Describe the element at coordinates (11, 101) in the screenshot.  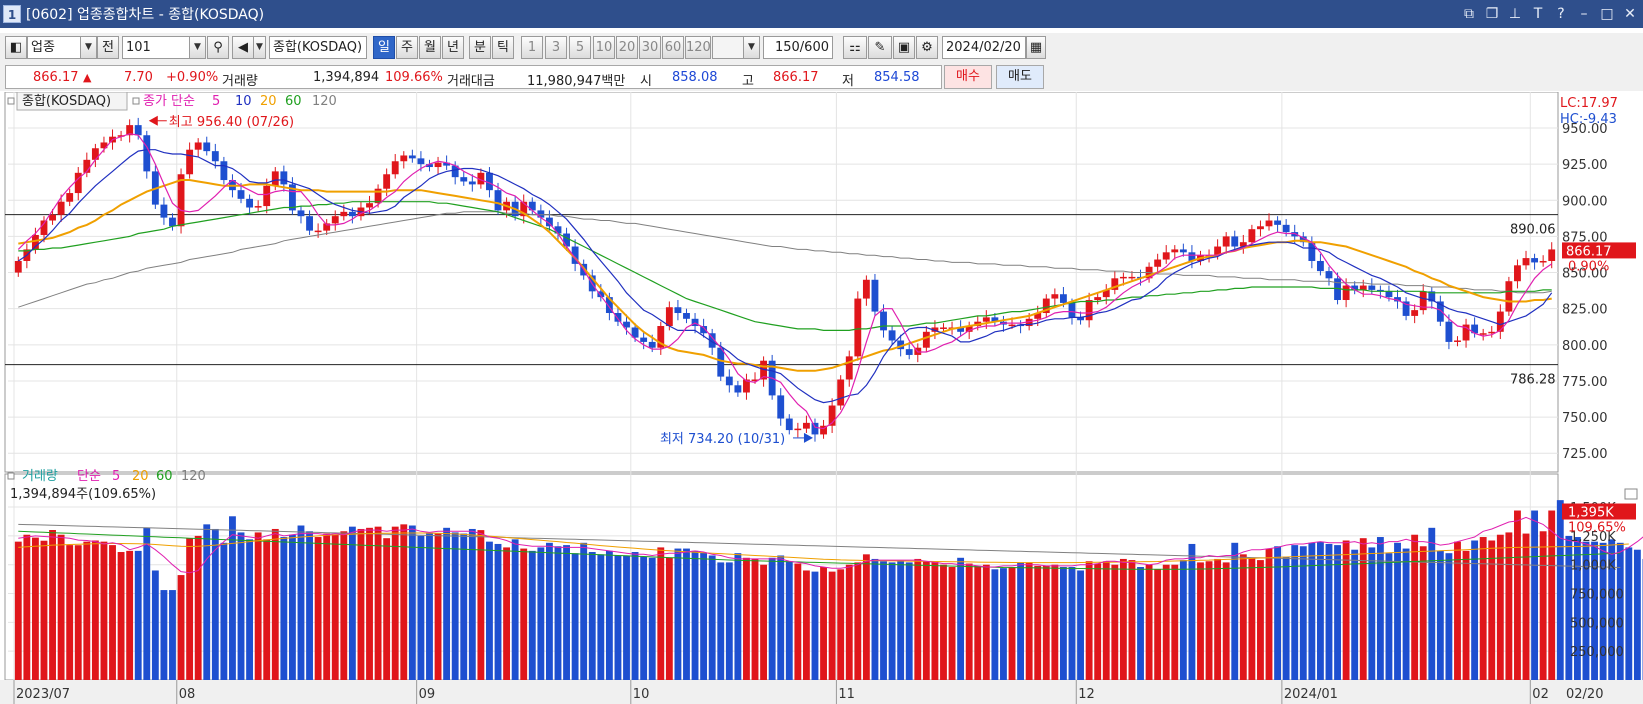
I see `price-pane-marker-icon` at that location.